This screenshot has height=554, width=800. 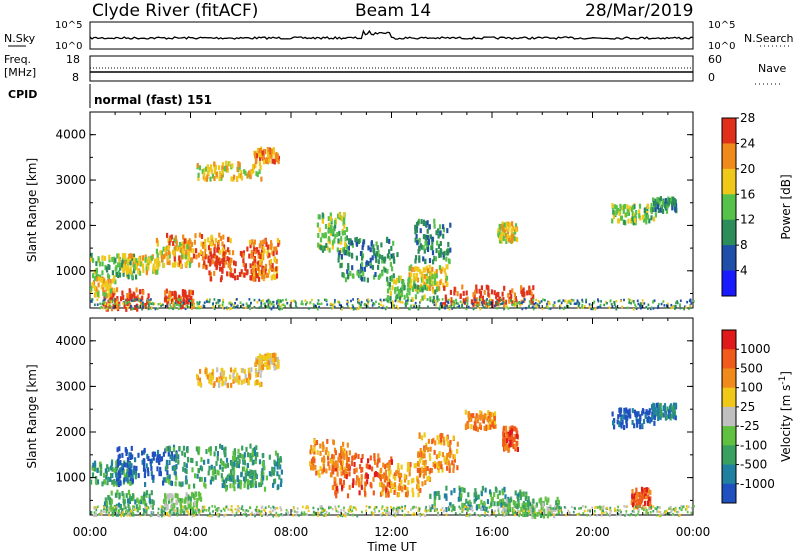 I want to click on freq-label: Freq., so click(x=17, y=59).